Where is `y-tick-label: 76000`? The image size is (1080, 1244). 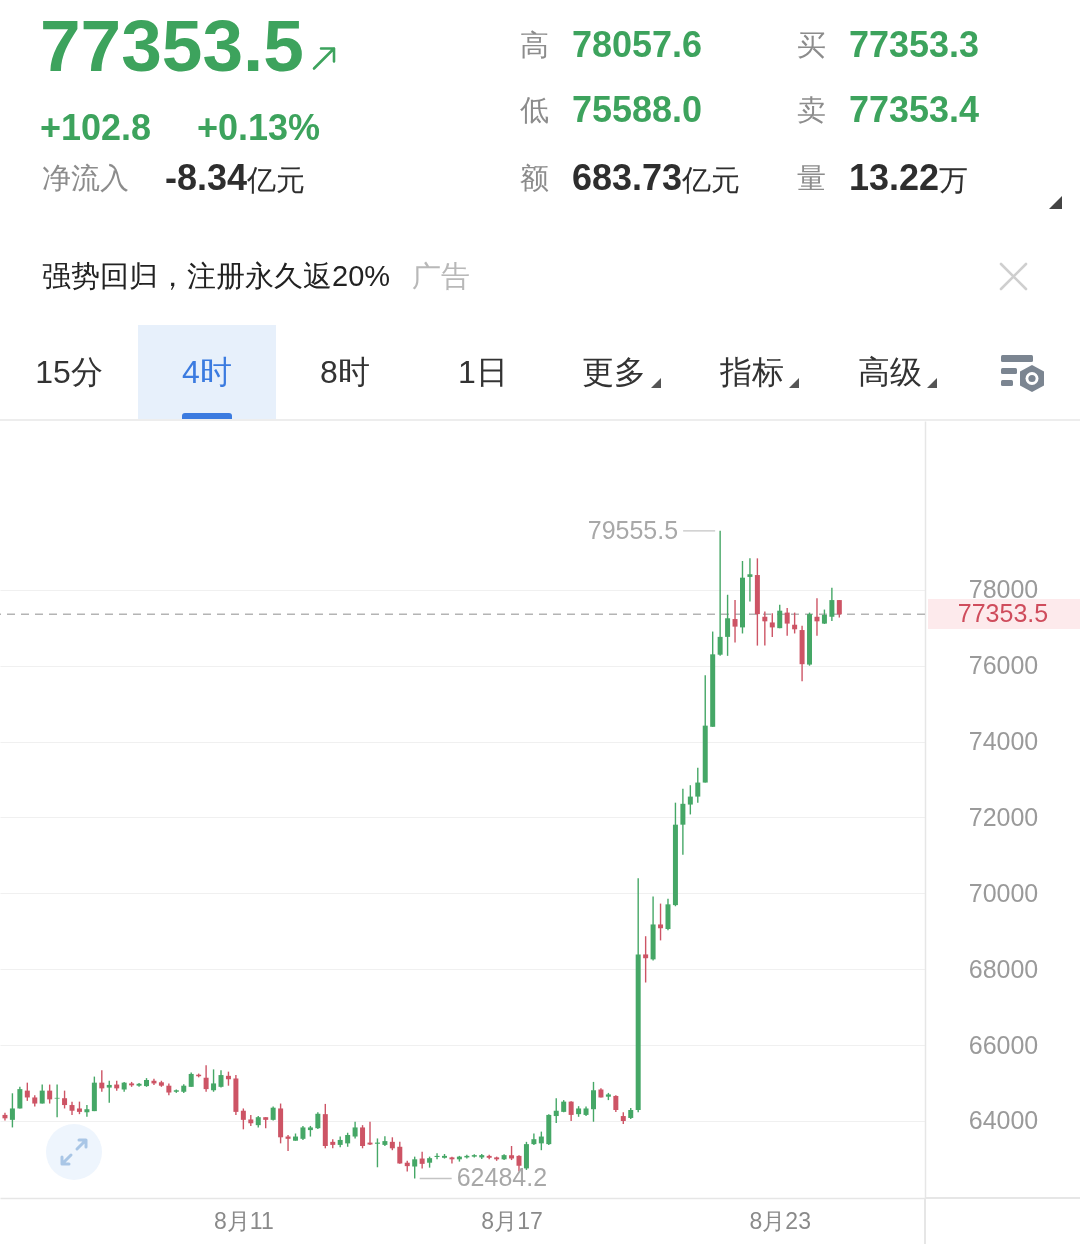
y-tick-label: 76000 is located at coordinates (1003, 665).